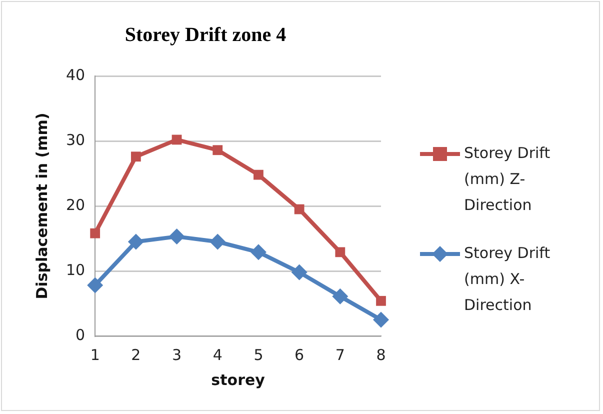 This screenshot has width=603, height=414. I want to click on x-tick-label: 7, so click(340, 355).